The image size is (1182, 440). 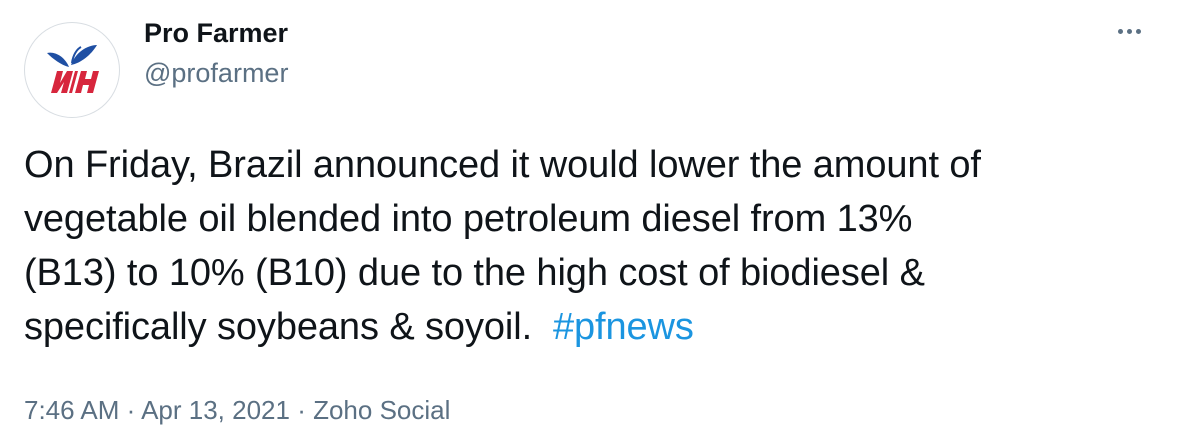 What do you see at coordinates (72, 410) in the screenshot?
I see `tweet-time-link: 7:46 AM` at bounding box center [72, 410].